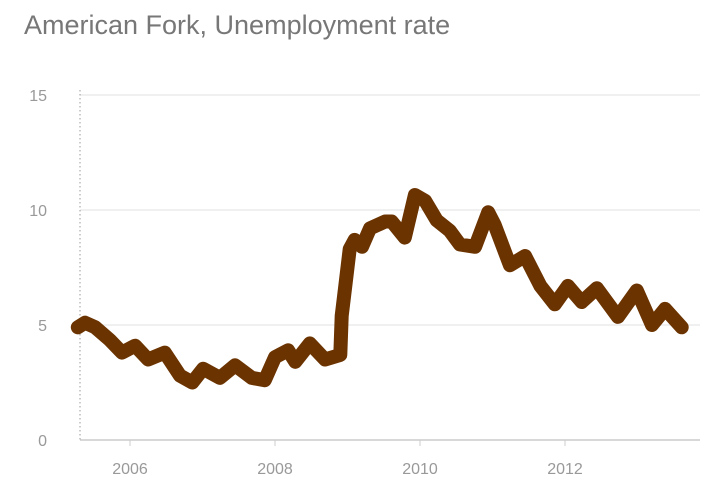 The width and height of the screenshot is (721, 500). Describe the element at coordinates (38, 96) in the screenshot. I see `y-tick-label: 15` at that location.